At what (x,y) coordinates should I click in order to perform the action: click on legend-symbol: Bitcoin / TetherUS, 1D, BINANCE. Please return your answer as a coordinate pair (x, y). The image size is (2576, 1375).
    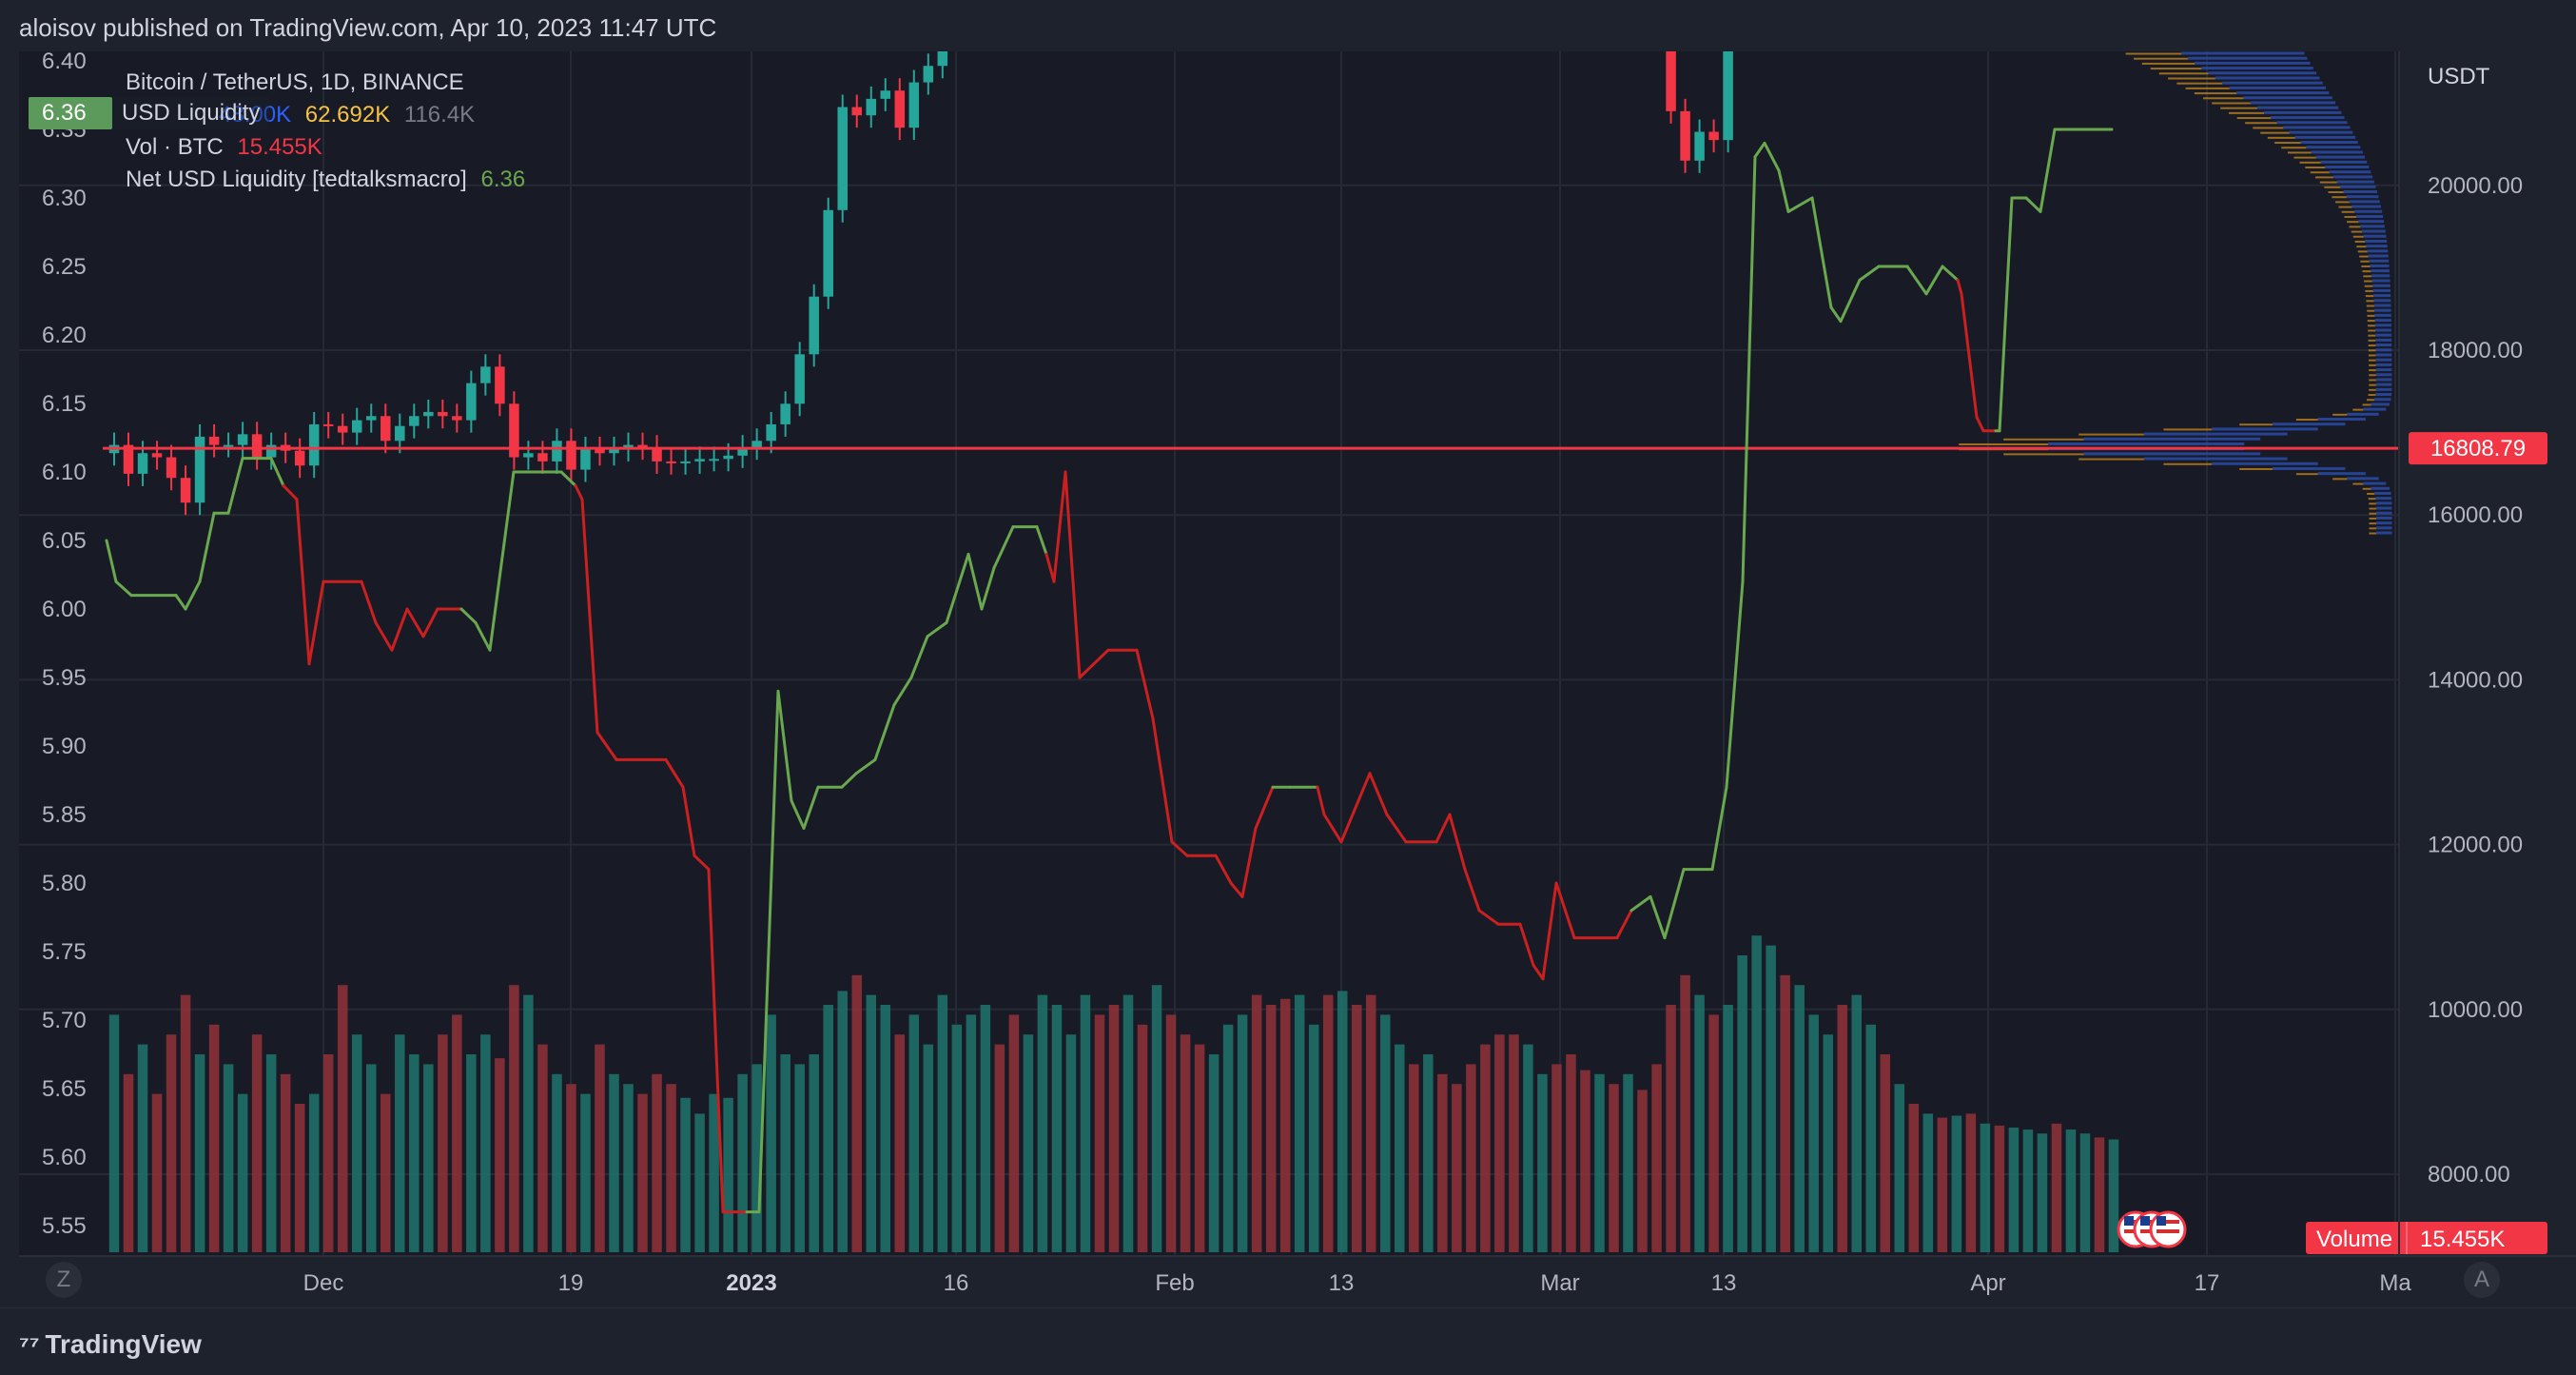
    Looking at the image, I should click on (295, 82).